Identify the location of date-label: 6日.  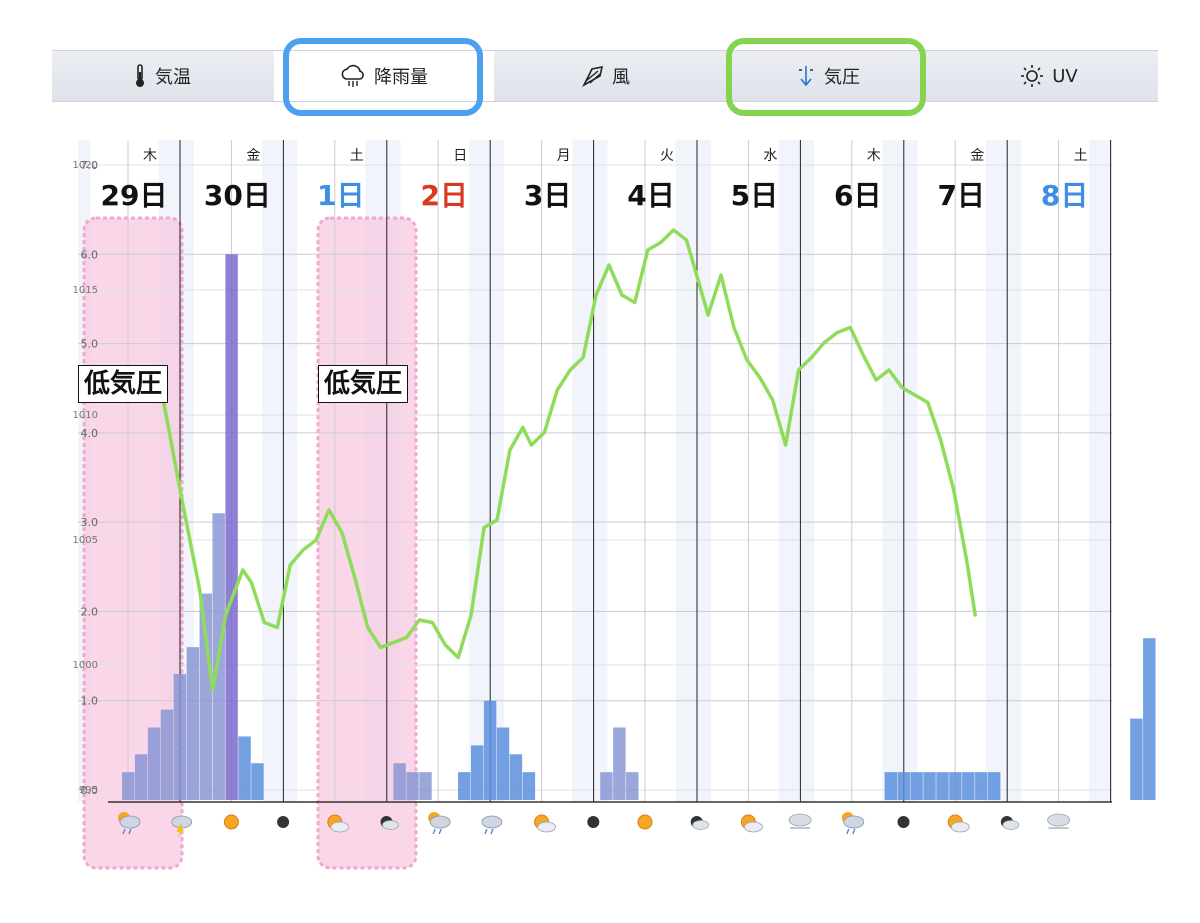
(857, 195).